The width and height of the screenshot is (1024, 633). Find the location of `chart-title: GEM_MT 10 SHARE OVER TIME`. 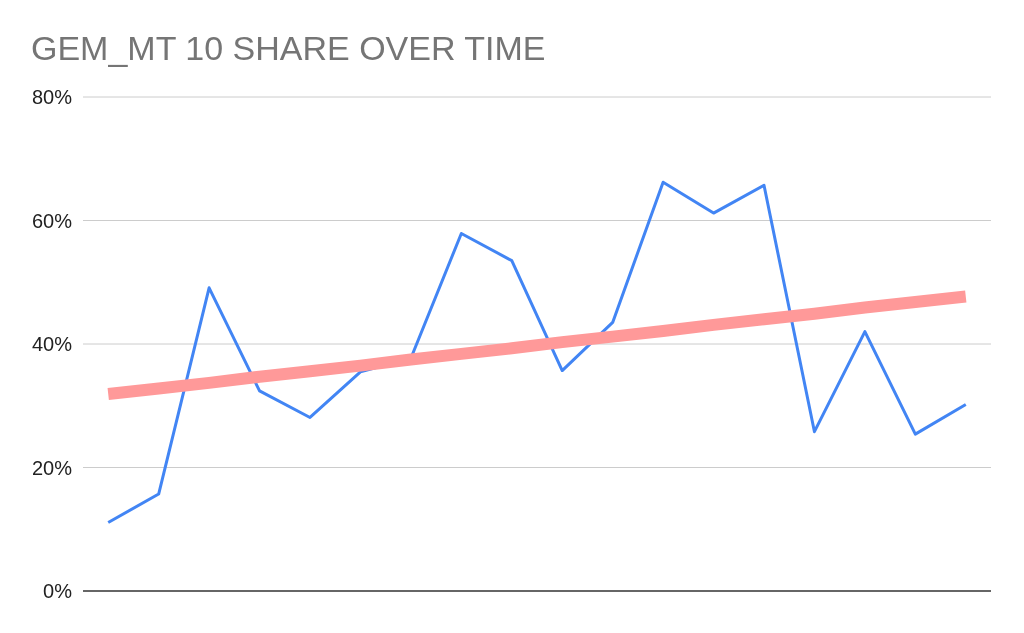

chart-title: GEM_MT 10 SHARE OVER TIME is located at coordinates (288, 48).